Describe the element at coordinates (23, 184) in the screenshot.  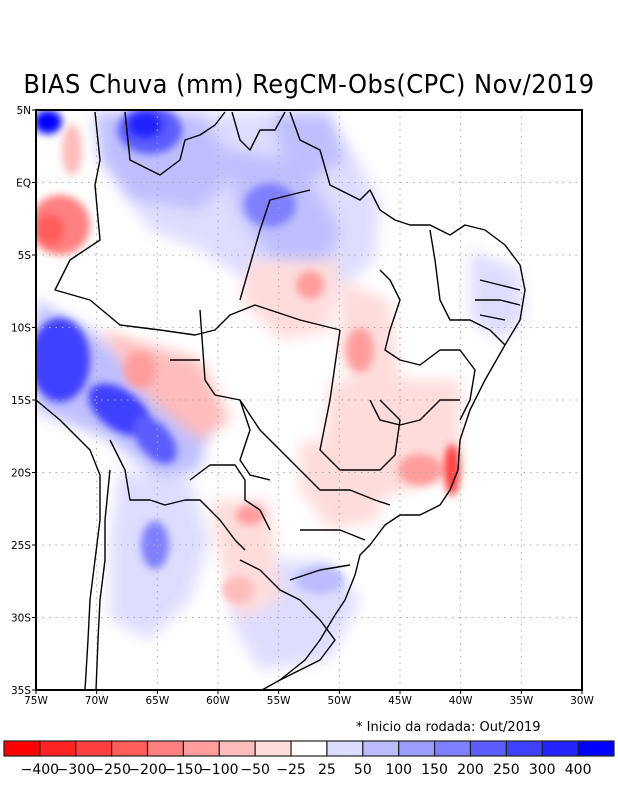
I see `y-tick-label: EQ` at that location.